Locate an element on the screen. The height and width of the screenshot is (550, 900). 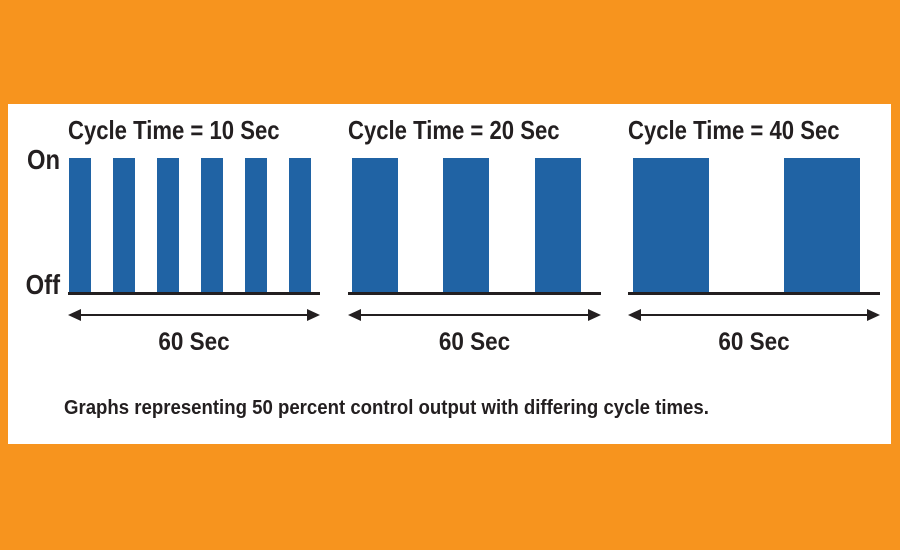
cycle-chart-10sec: Cycle Time = 10 Sec 60 Sec is located at coordinates (194, 239).